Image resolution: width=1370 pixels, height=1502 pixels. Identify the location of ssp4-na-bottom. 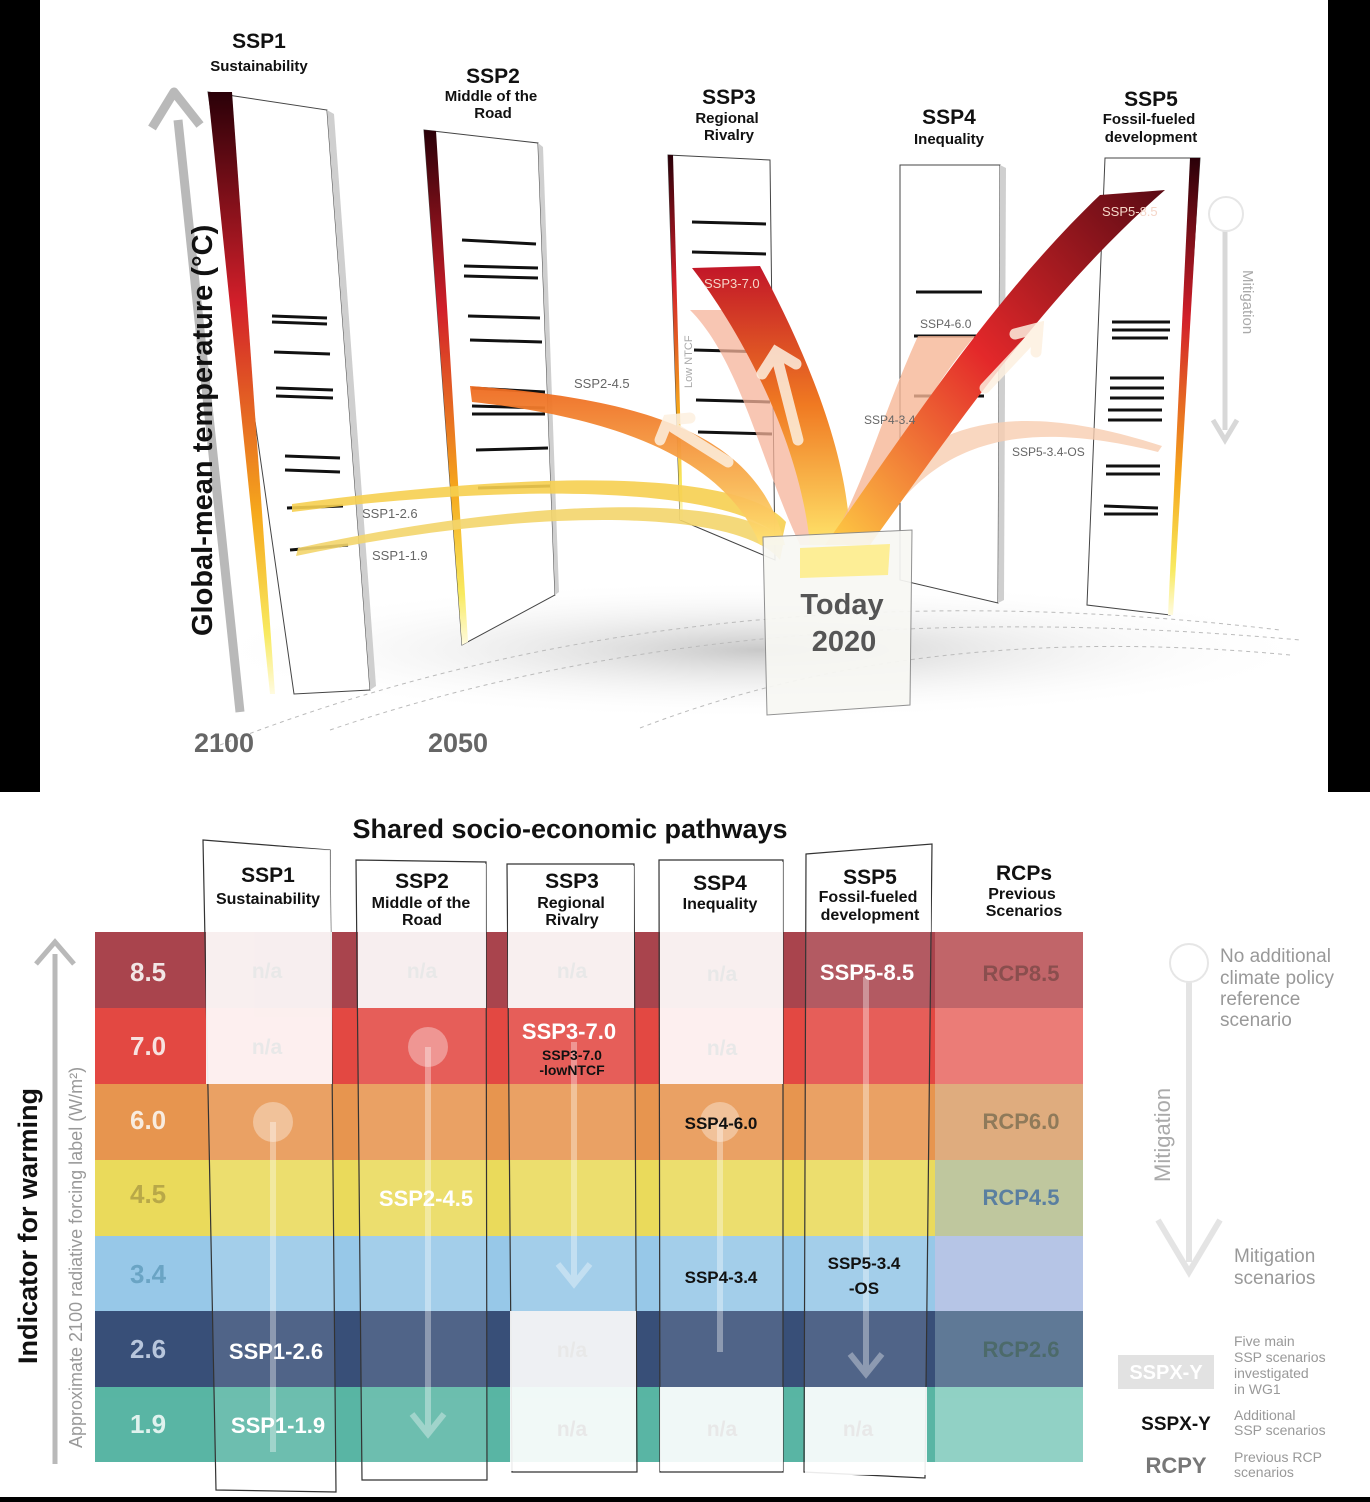
(721, 1429).